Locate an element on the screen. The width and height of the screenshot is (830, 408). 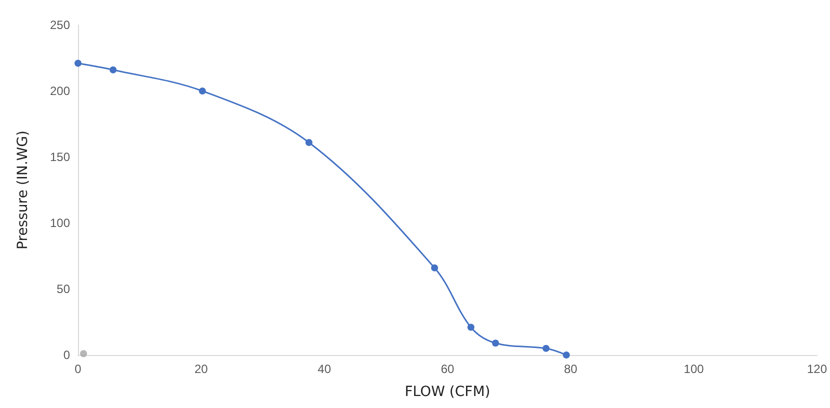
y-axis-title: Pressure (IN.WG) is located at coordinates (23, 190).